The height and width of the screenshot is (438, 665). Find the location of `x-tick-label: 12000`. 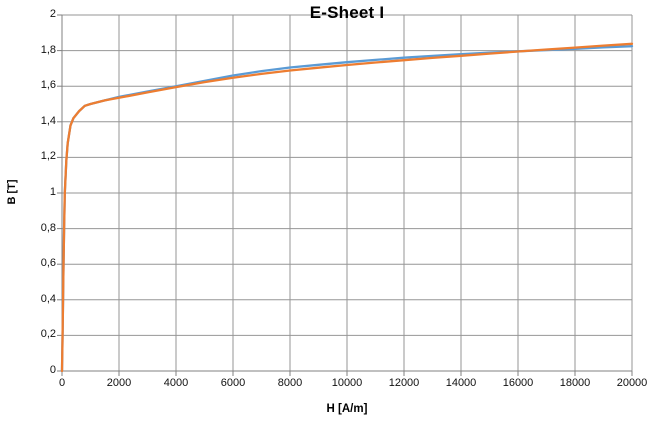

x-tick-label: 12000 is located at coordinates (404, 383).